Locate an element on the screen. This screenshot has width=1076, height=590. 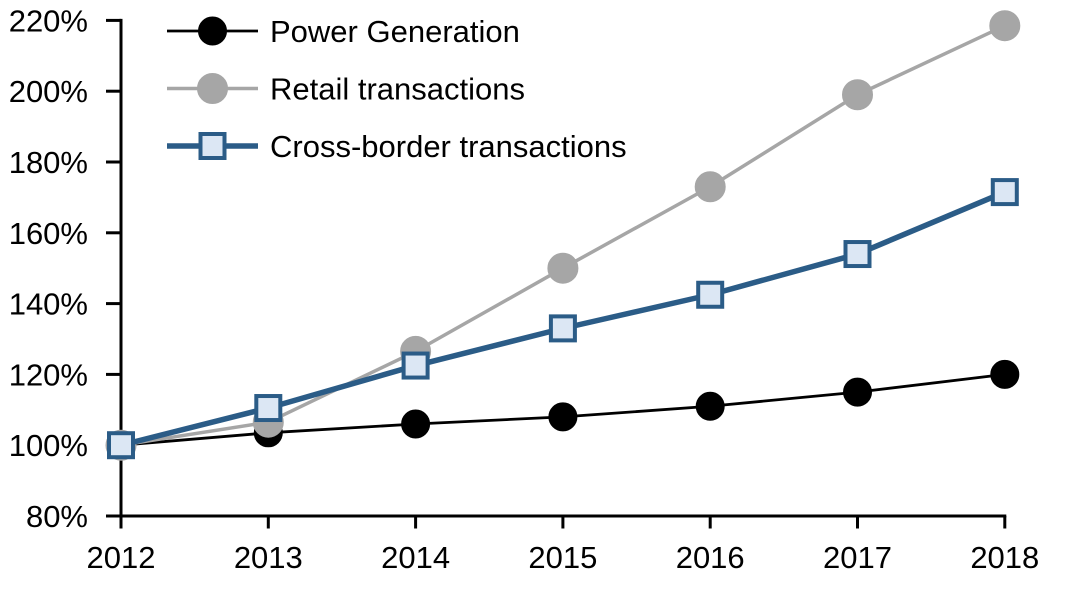
legend-item-power-generation: Power Generation is located at coordinates (343, 31).